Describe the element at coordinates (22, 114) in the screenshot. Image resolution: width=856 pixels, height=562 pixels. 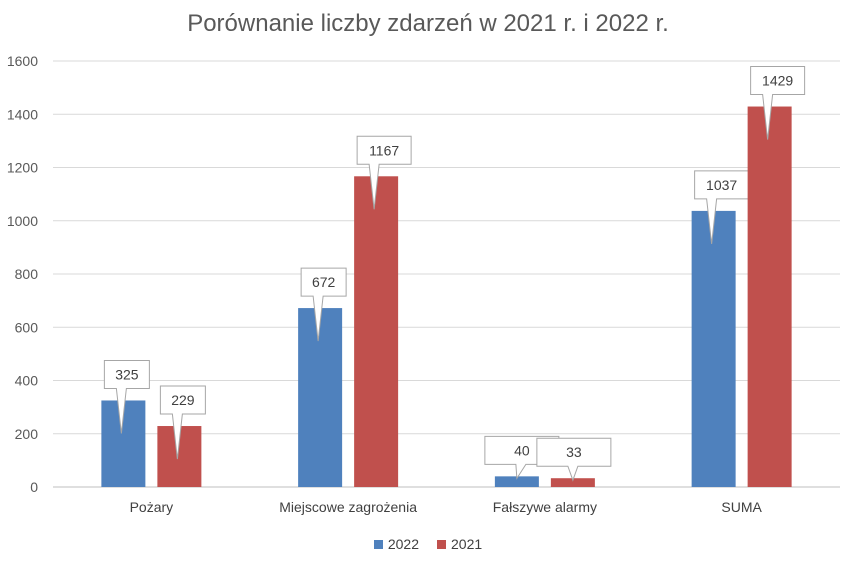
I see `y-tick-label: 1400` at that location.